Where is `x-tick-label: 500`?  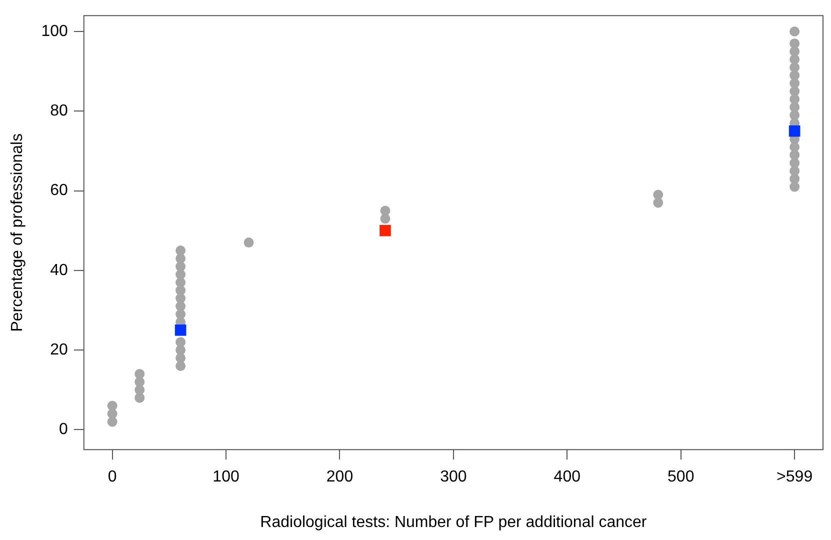 x-tick-label: 500 is located at coordinates (681, 477).